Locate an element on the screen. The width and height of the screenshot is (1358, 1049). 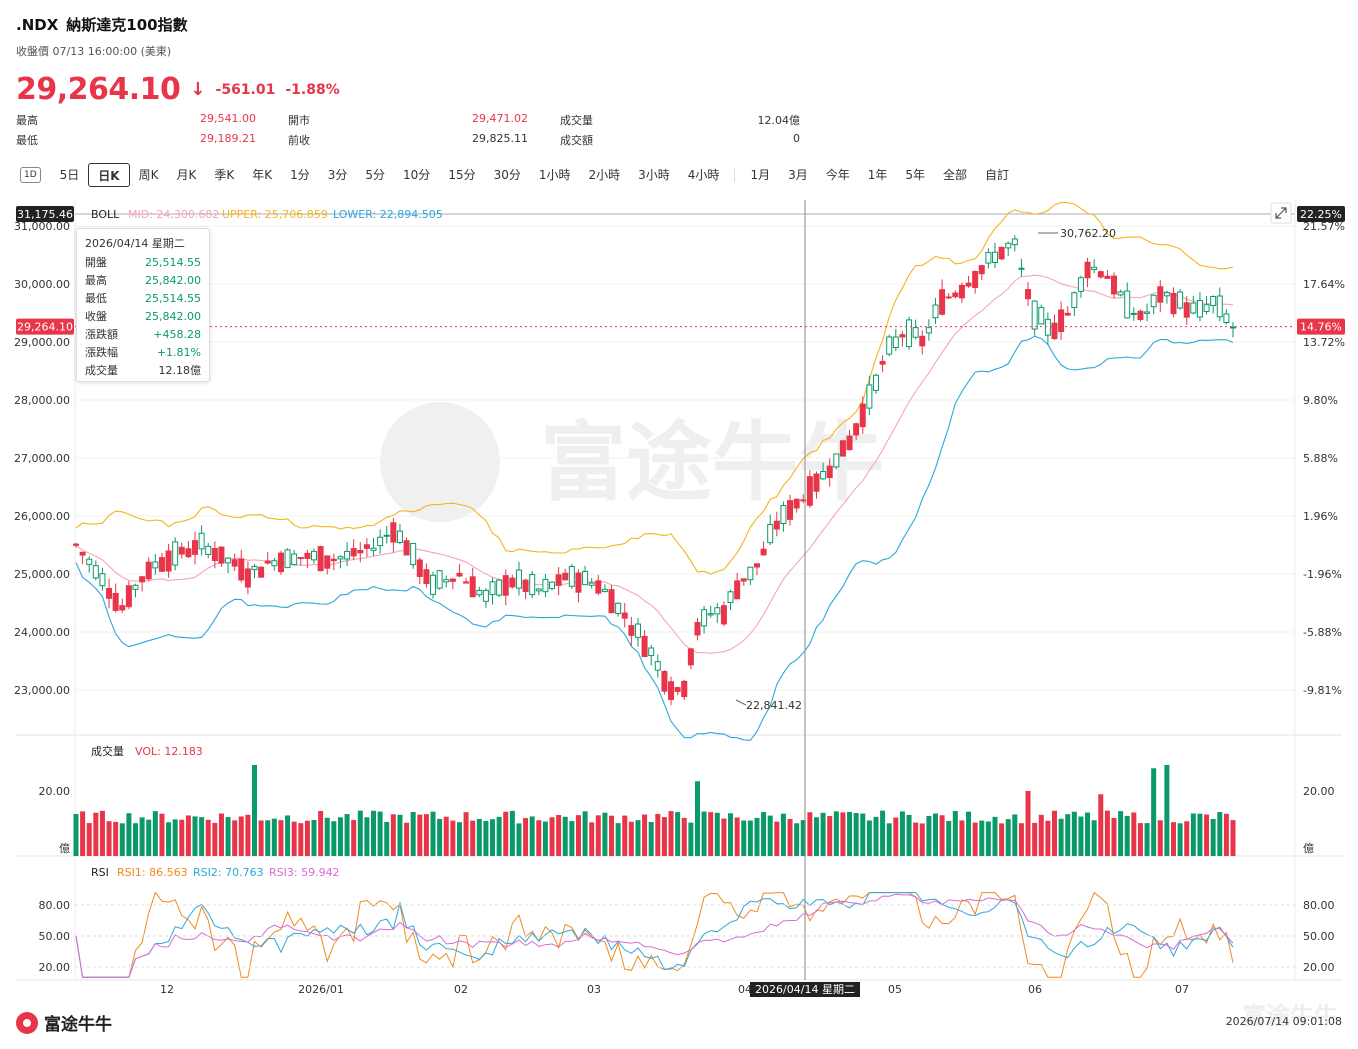
current-pct-tag: 14.76% is located at coordinates (1321, 327).